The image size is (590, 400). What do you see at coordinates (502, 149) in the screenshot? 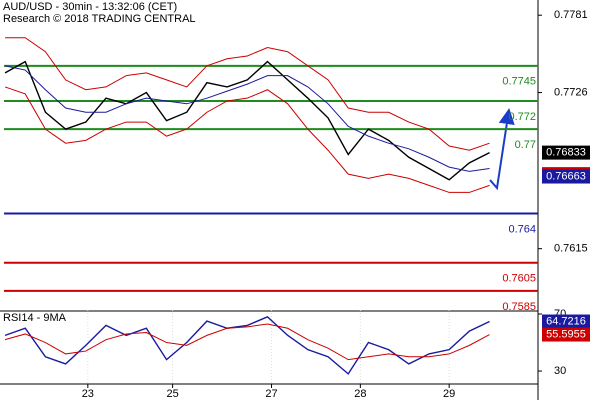
I see `forecast-arrow` at bounding box center [502, 149].